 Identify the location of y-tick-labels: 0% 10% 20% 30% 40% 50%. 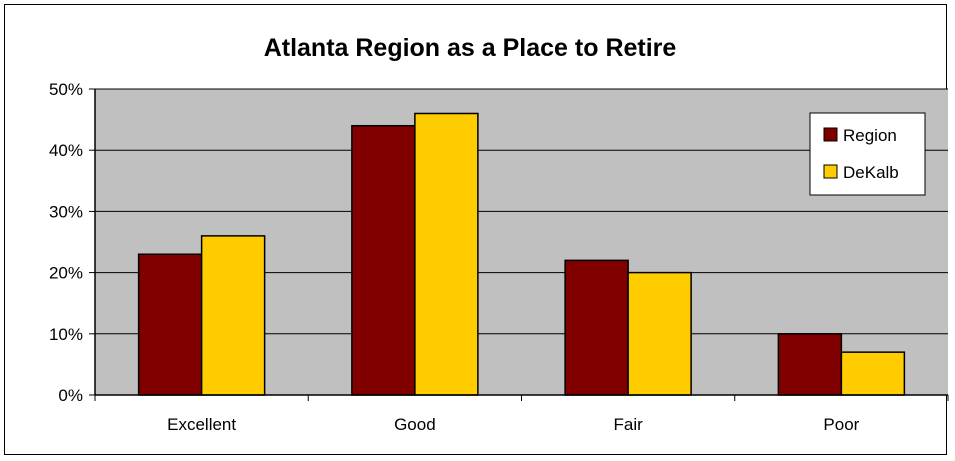
(66, 242).